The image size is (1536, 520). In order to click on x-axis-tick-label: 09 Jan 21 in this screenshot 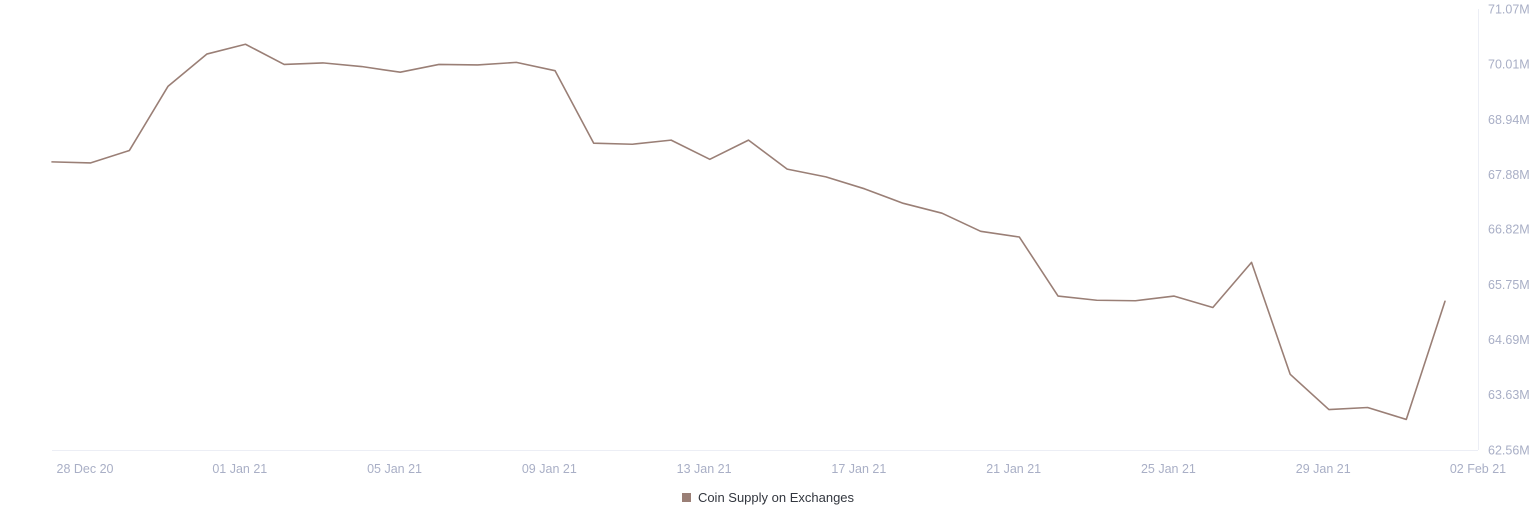, I will do `click(549, 469)`.